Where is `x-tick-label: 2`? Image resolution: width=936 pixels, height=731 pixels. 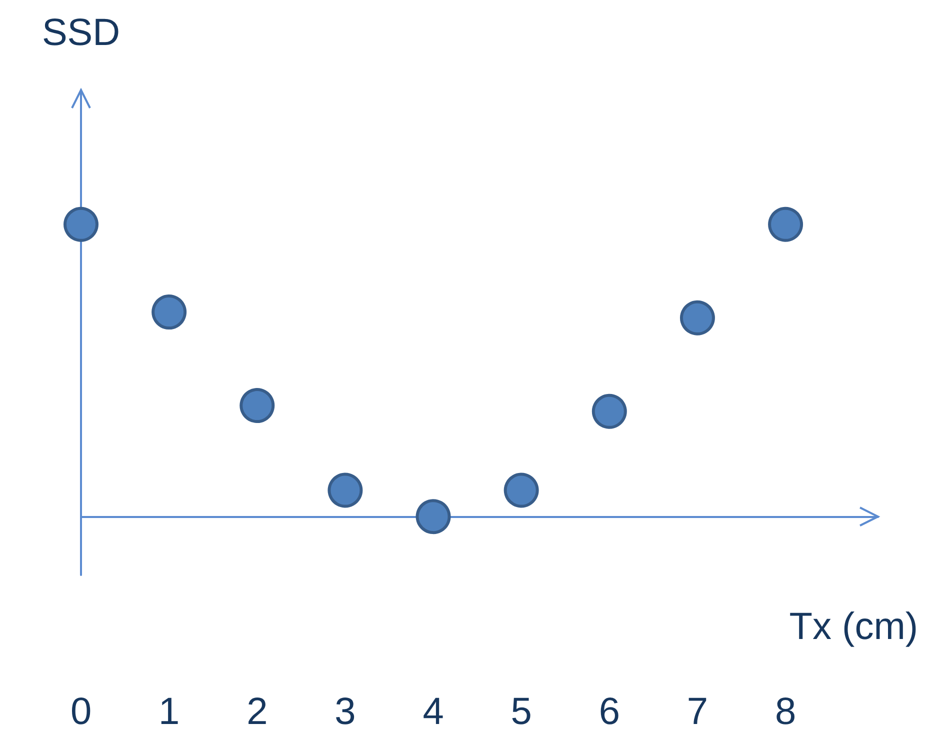
x-tick-label: 2 is located at coordinates (257, 711).